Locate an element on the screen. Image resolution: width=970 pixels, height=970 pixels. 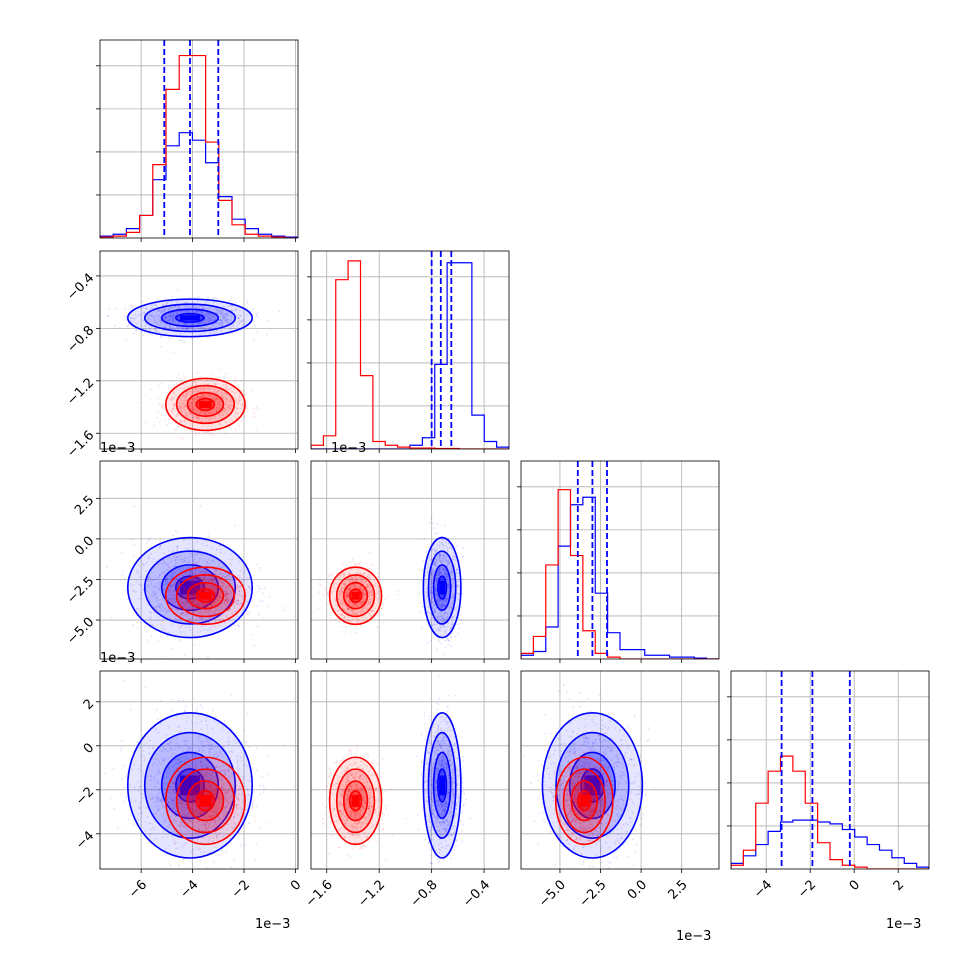
contour-line is located at coordinates (190, 318).